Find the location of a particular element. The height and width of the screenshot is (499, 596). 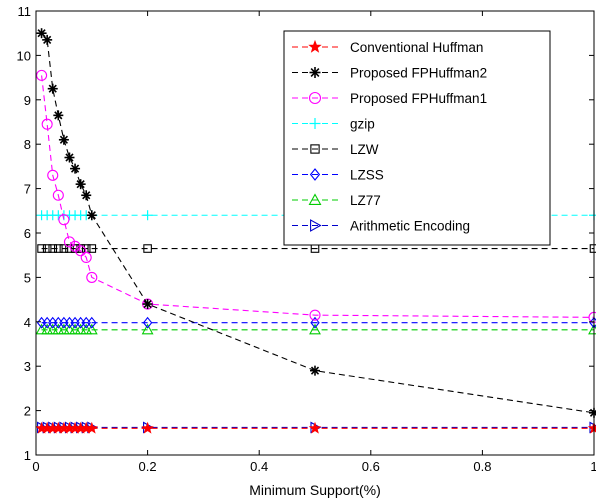

legend-item: Proposed FPHuffman1 is located at coordinates (389, 98).